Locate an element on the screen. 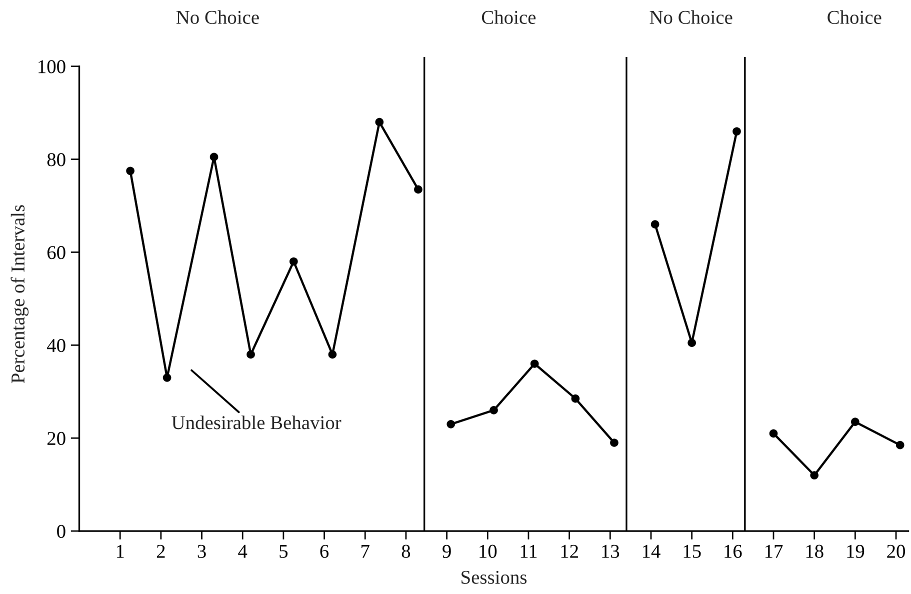 The height and width of the screenshot is (594, 911). x-tick-label: 8 is located at coordinates (406, 551).